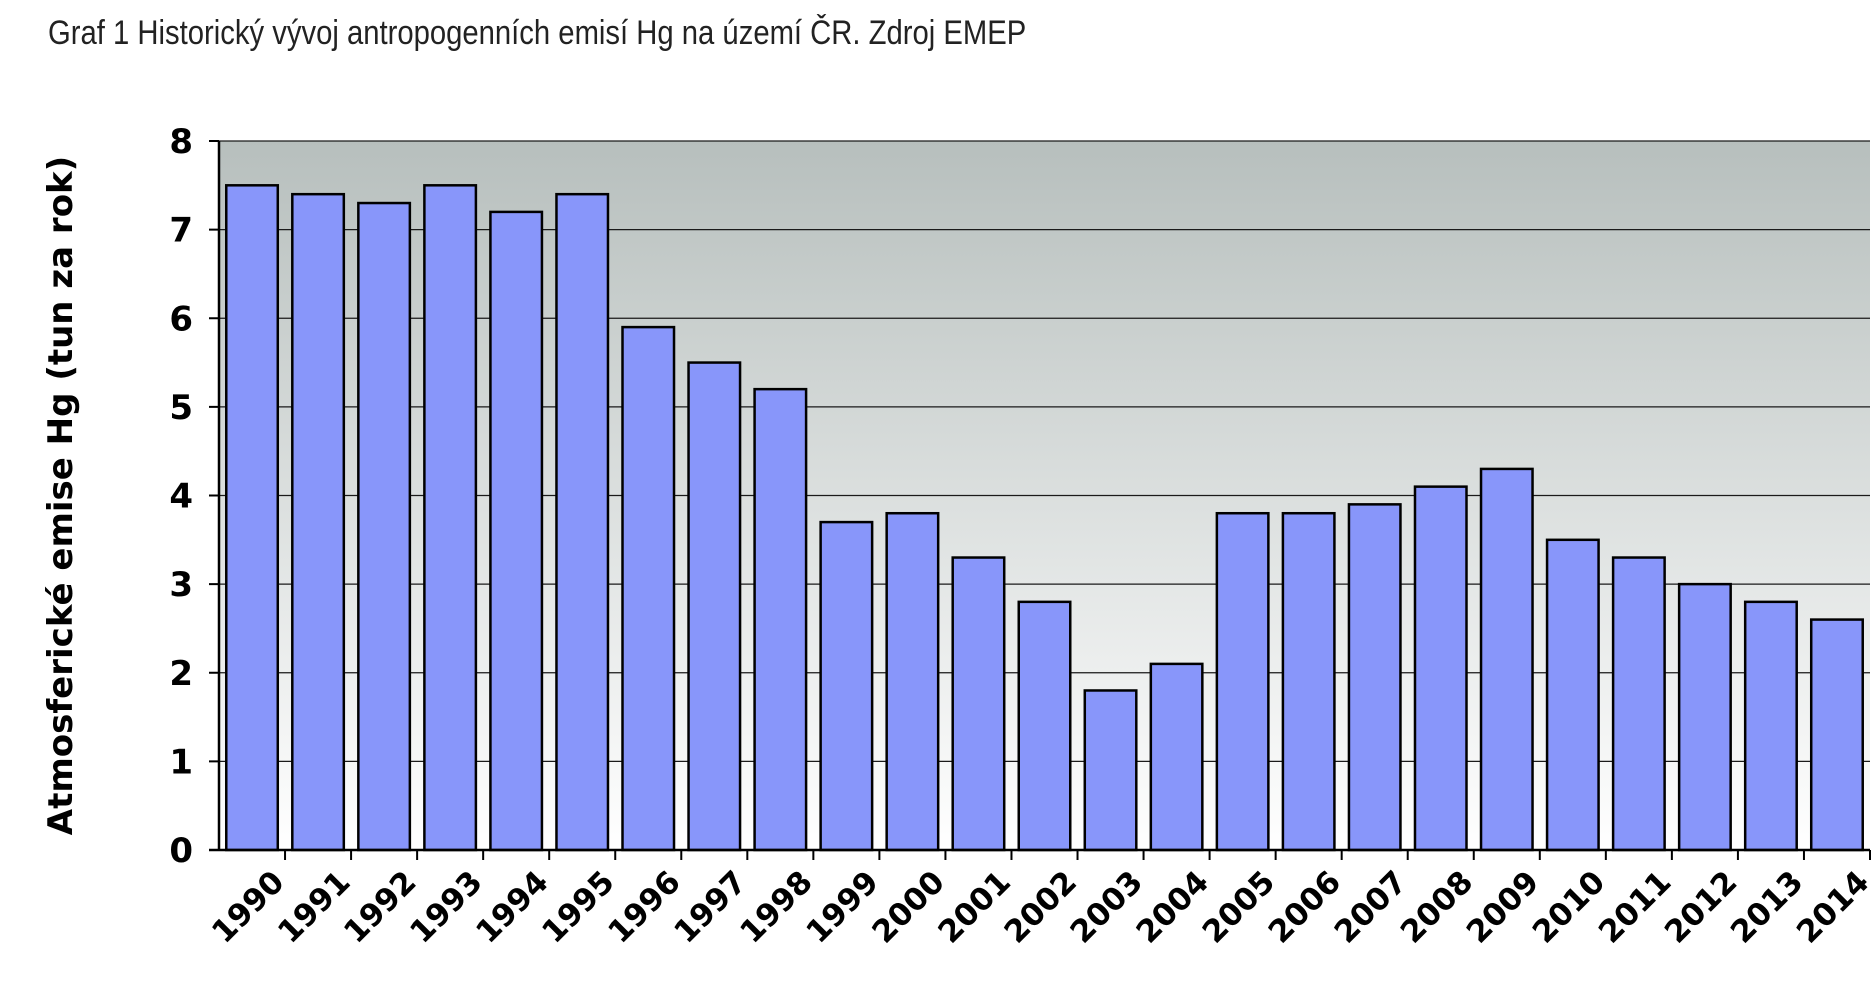  Describe the element at coordinates (181, 762) in the screenshot. I see `y-tick-label-1: 1` at that location.